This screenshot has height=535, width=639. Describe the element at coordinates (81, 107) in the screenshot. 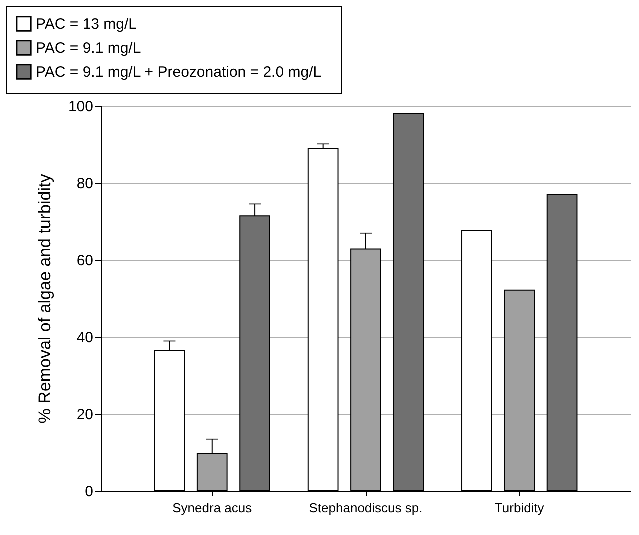

I see `y-tick-label: 100` at that location.